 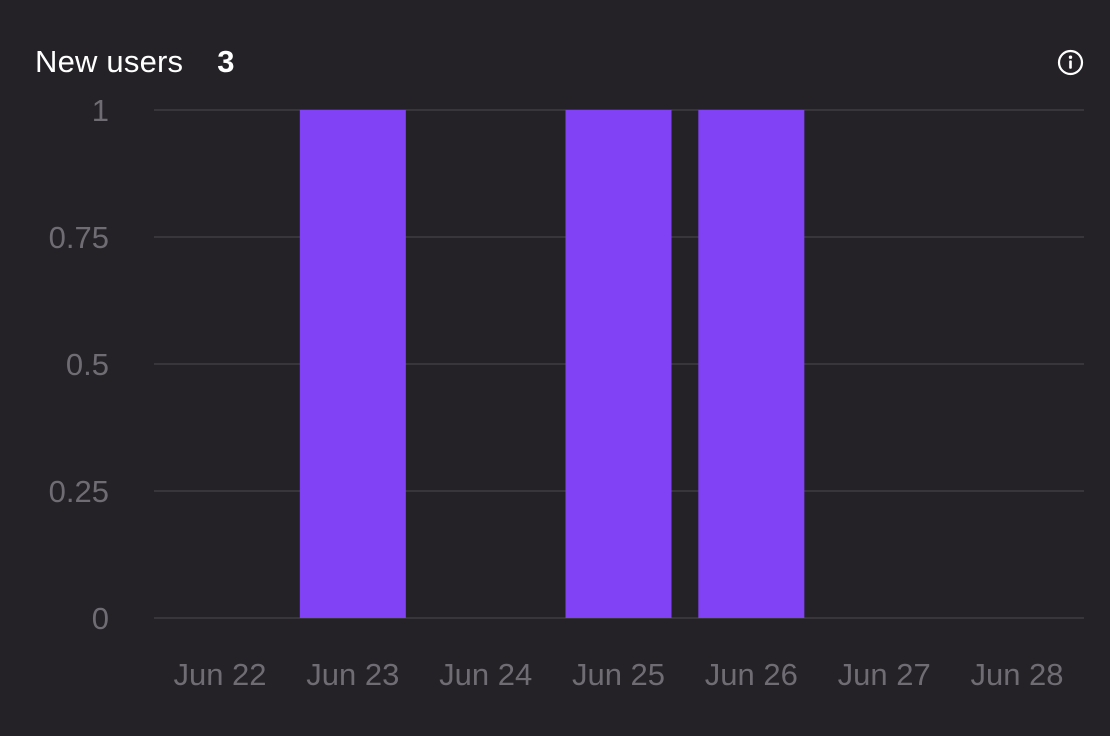 What do you see at coordinates (79, 237) in the screenshot?
I see `y-tick-label: 0.75` at bounding box center [79, 237].